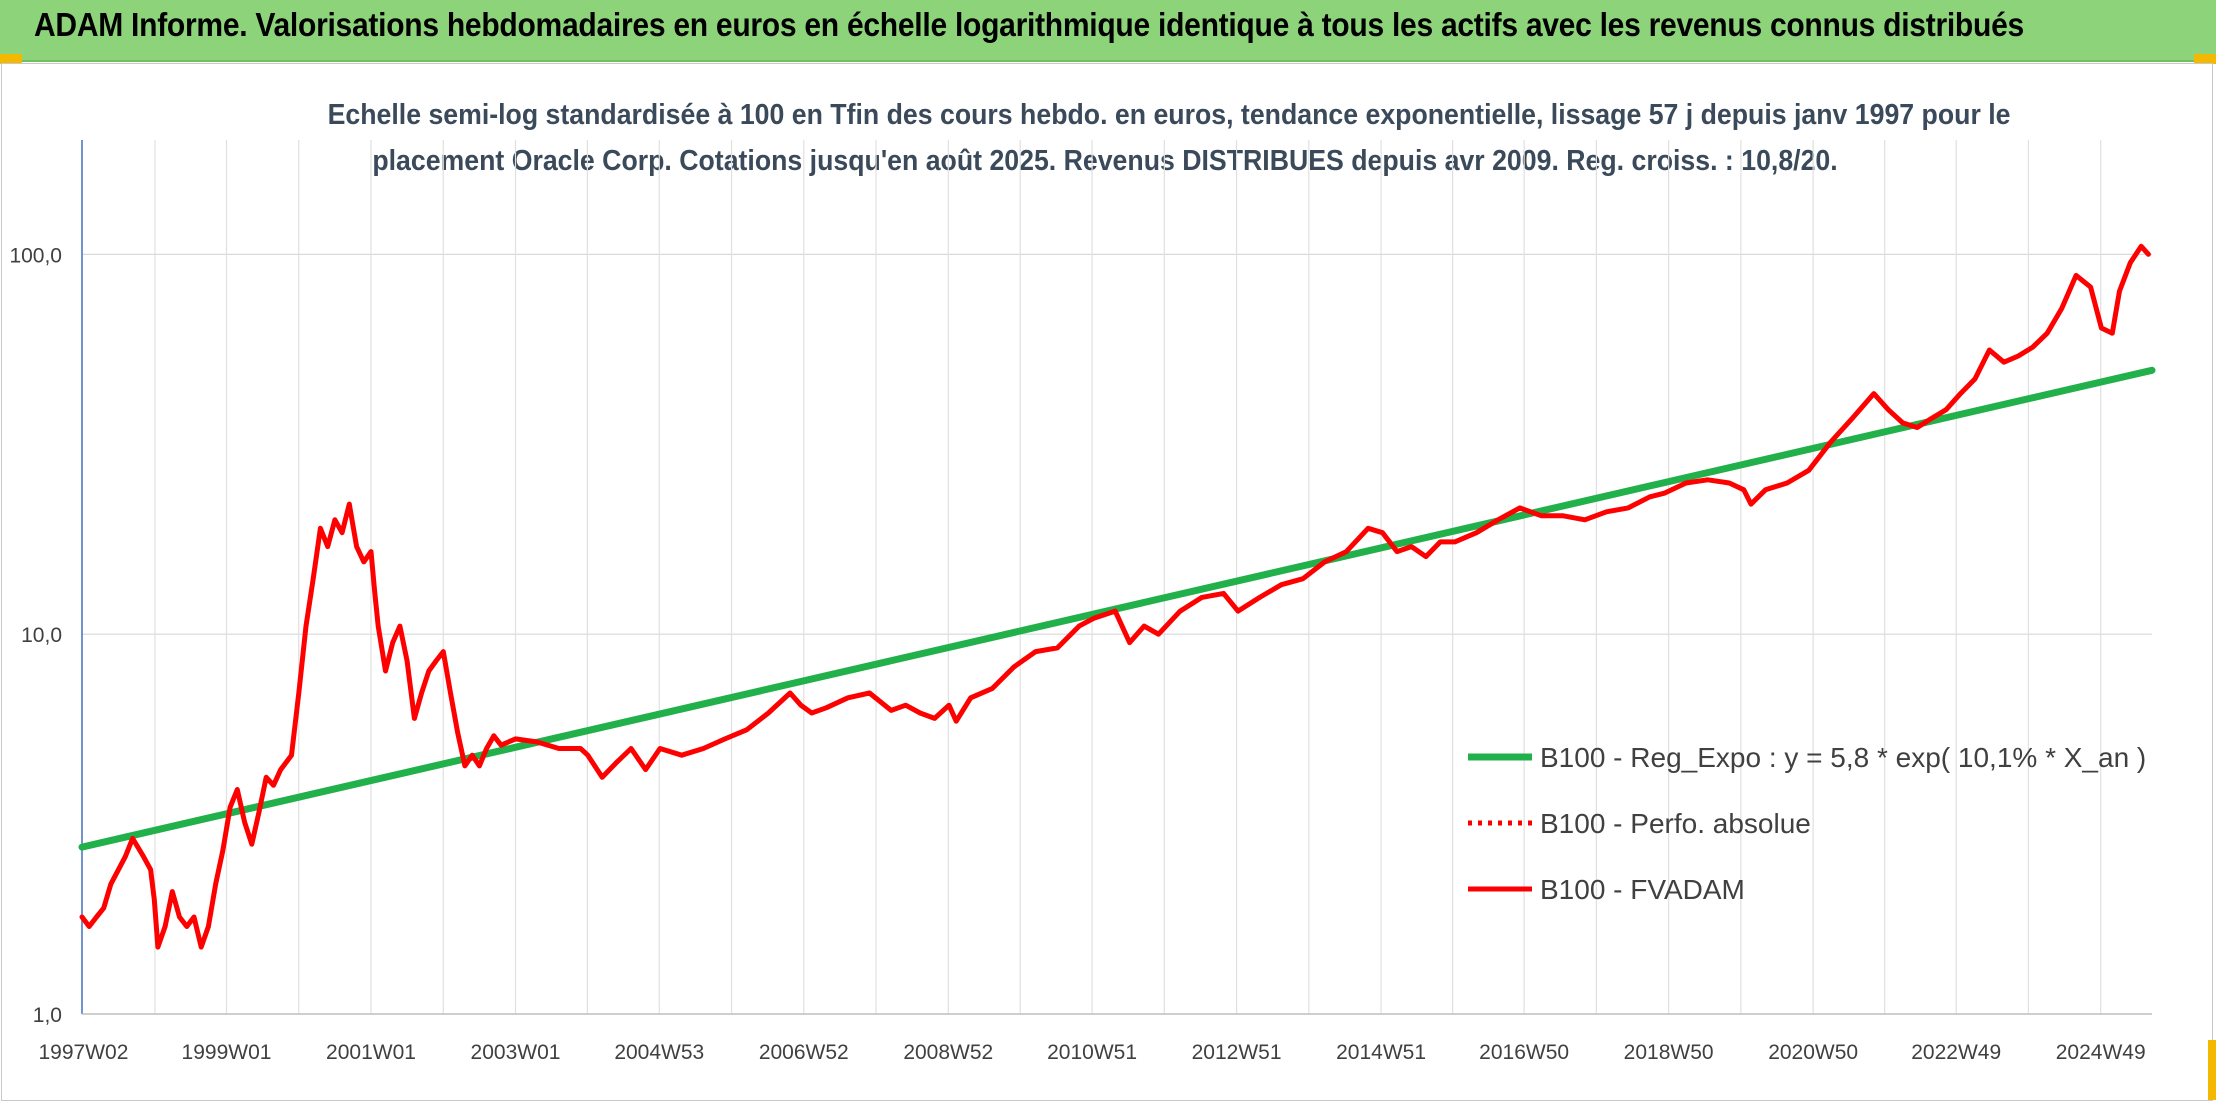  What do you see at coordinates (659, 1052) in the screenshot?
I see `x-tick-label: 2004W53` at bounding box center [659, 1052].